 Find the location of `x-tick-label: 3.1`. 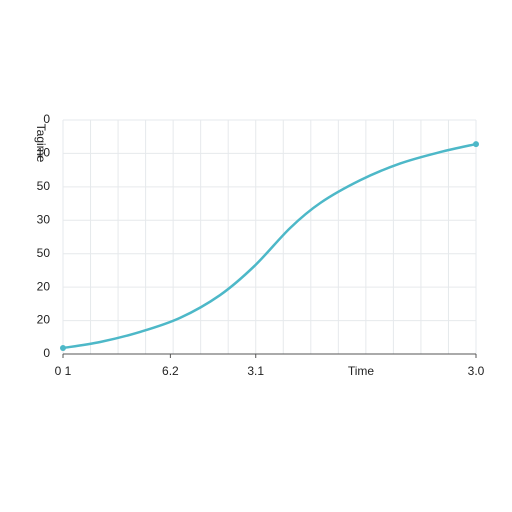

x-tick-label: 3.1 is located at coordinates (255, 371).